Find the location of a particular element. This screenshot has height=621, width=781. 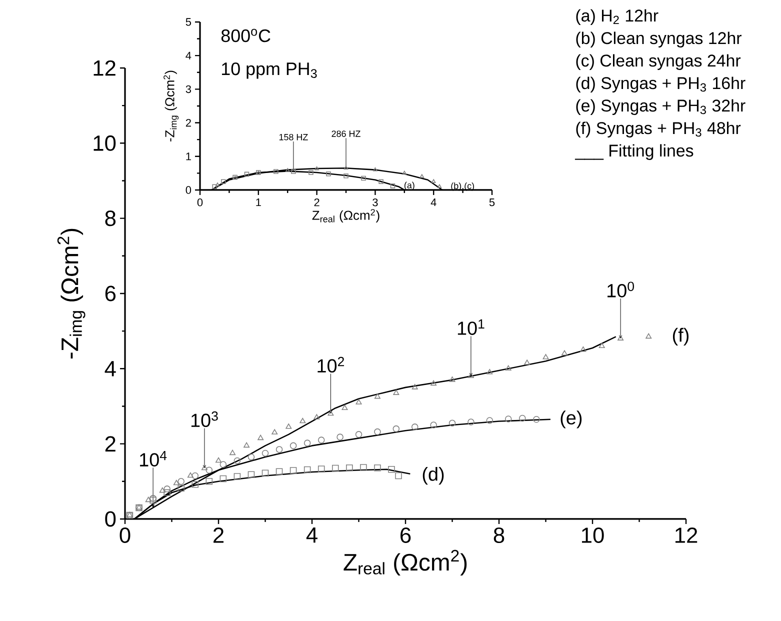

x-tick-label: 5 is located at coordinates (492, 202).